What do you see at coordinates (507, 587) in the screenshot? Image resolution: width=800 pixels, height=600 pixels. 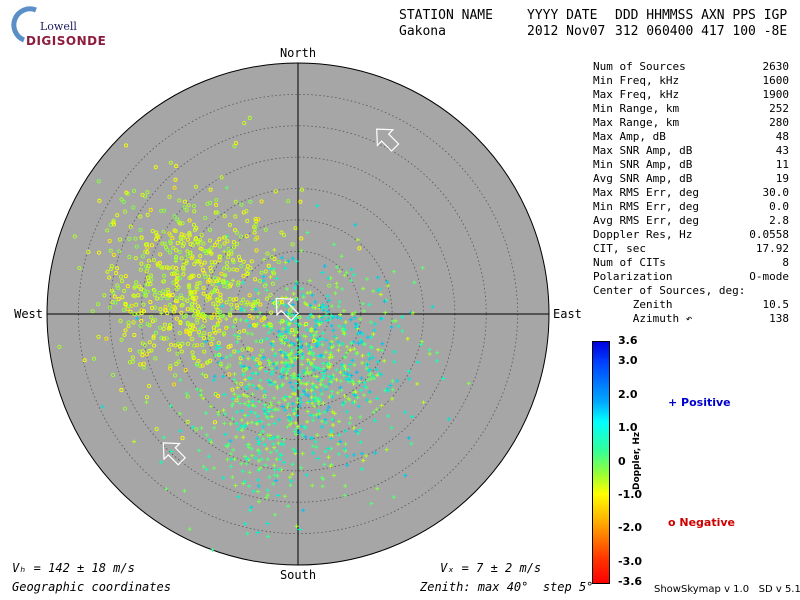 I see `zenith-scale: Zenith: max 40° step 5°` at bounding box center [507, 587].